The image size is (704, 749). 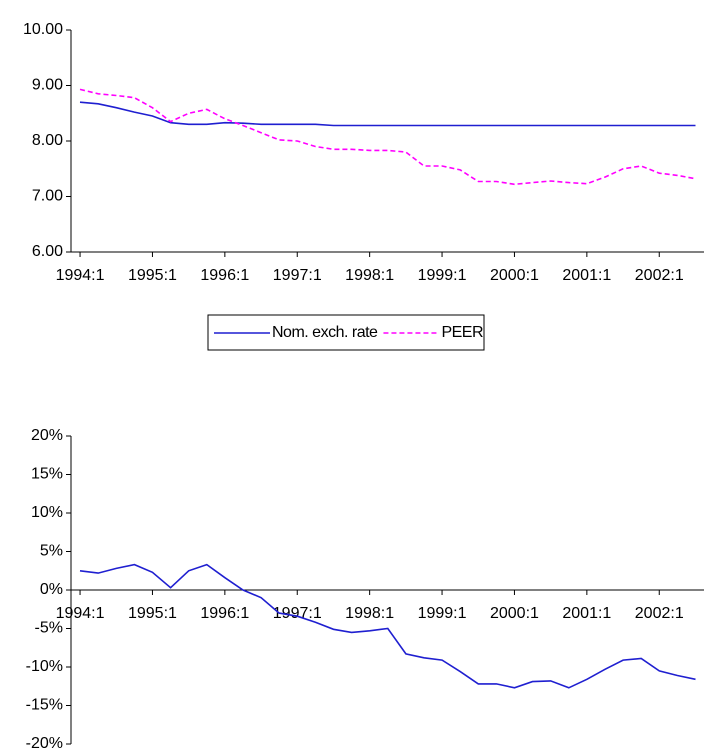 I want to click on y-tick-label: 20%, so click(x=47, y=435).